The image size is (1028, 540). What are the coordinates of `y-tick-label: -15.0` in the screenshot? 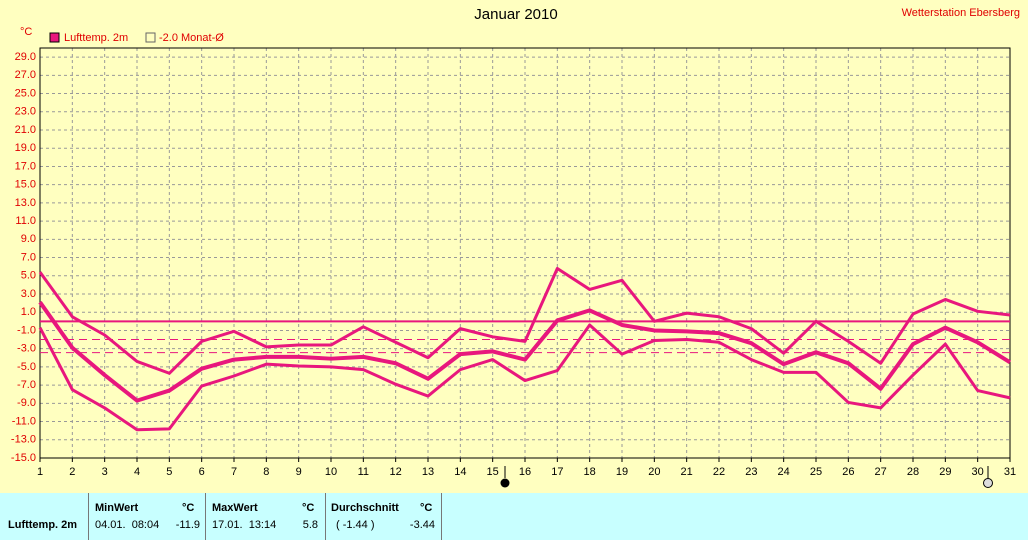 It's located at (23, 458).